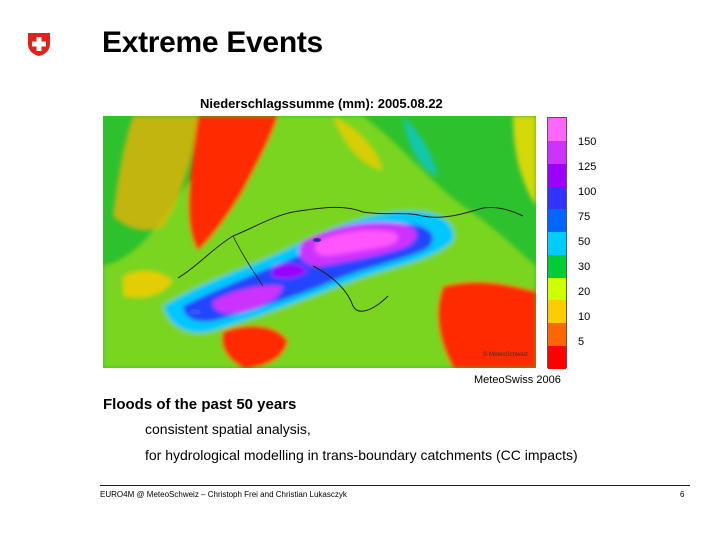 Image resolution: width=720 pixels, height=540 pixels. What do you see at coordinates (584, 267) in the screenshot?
I see `legend-label: 30` at bounding box center [584, 267].